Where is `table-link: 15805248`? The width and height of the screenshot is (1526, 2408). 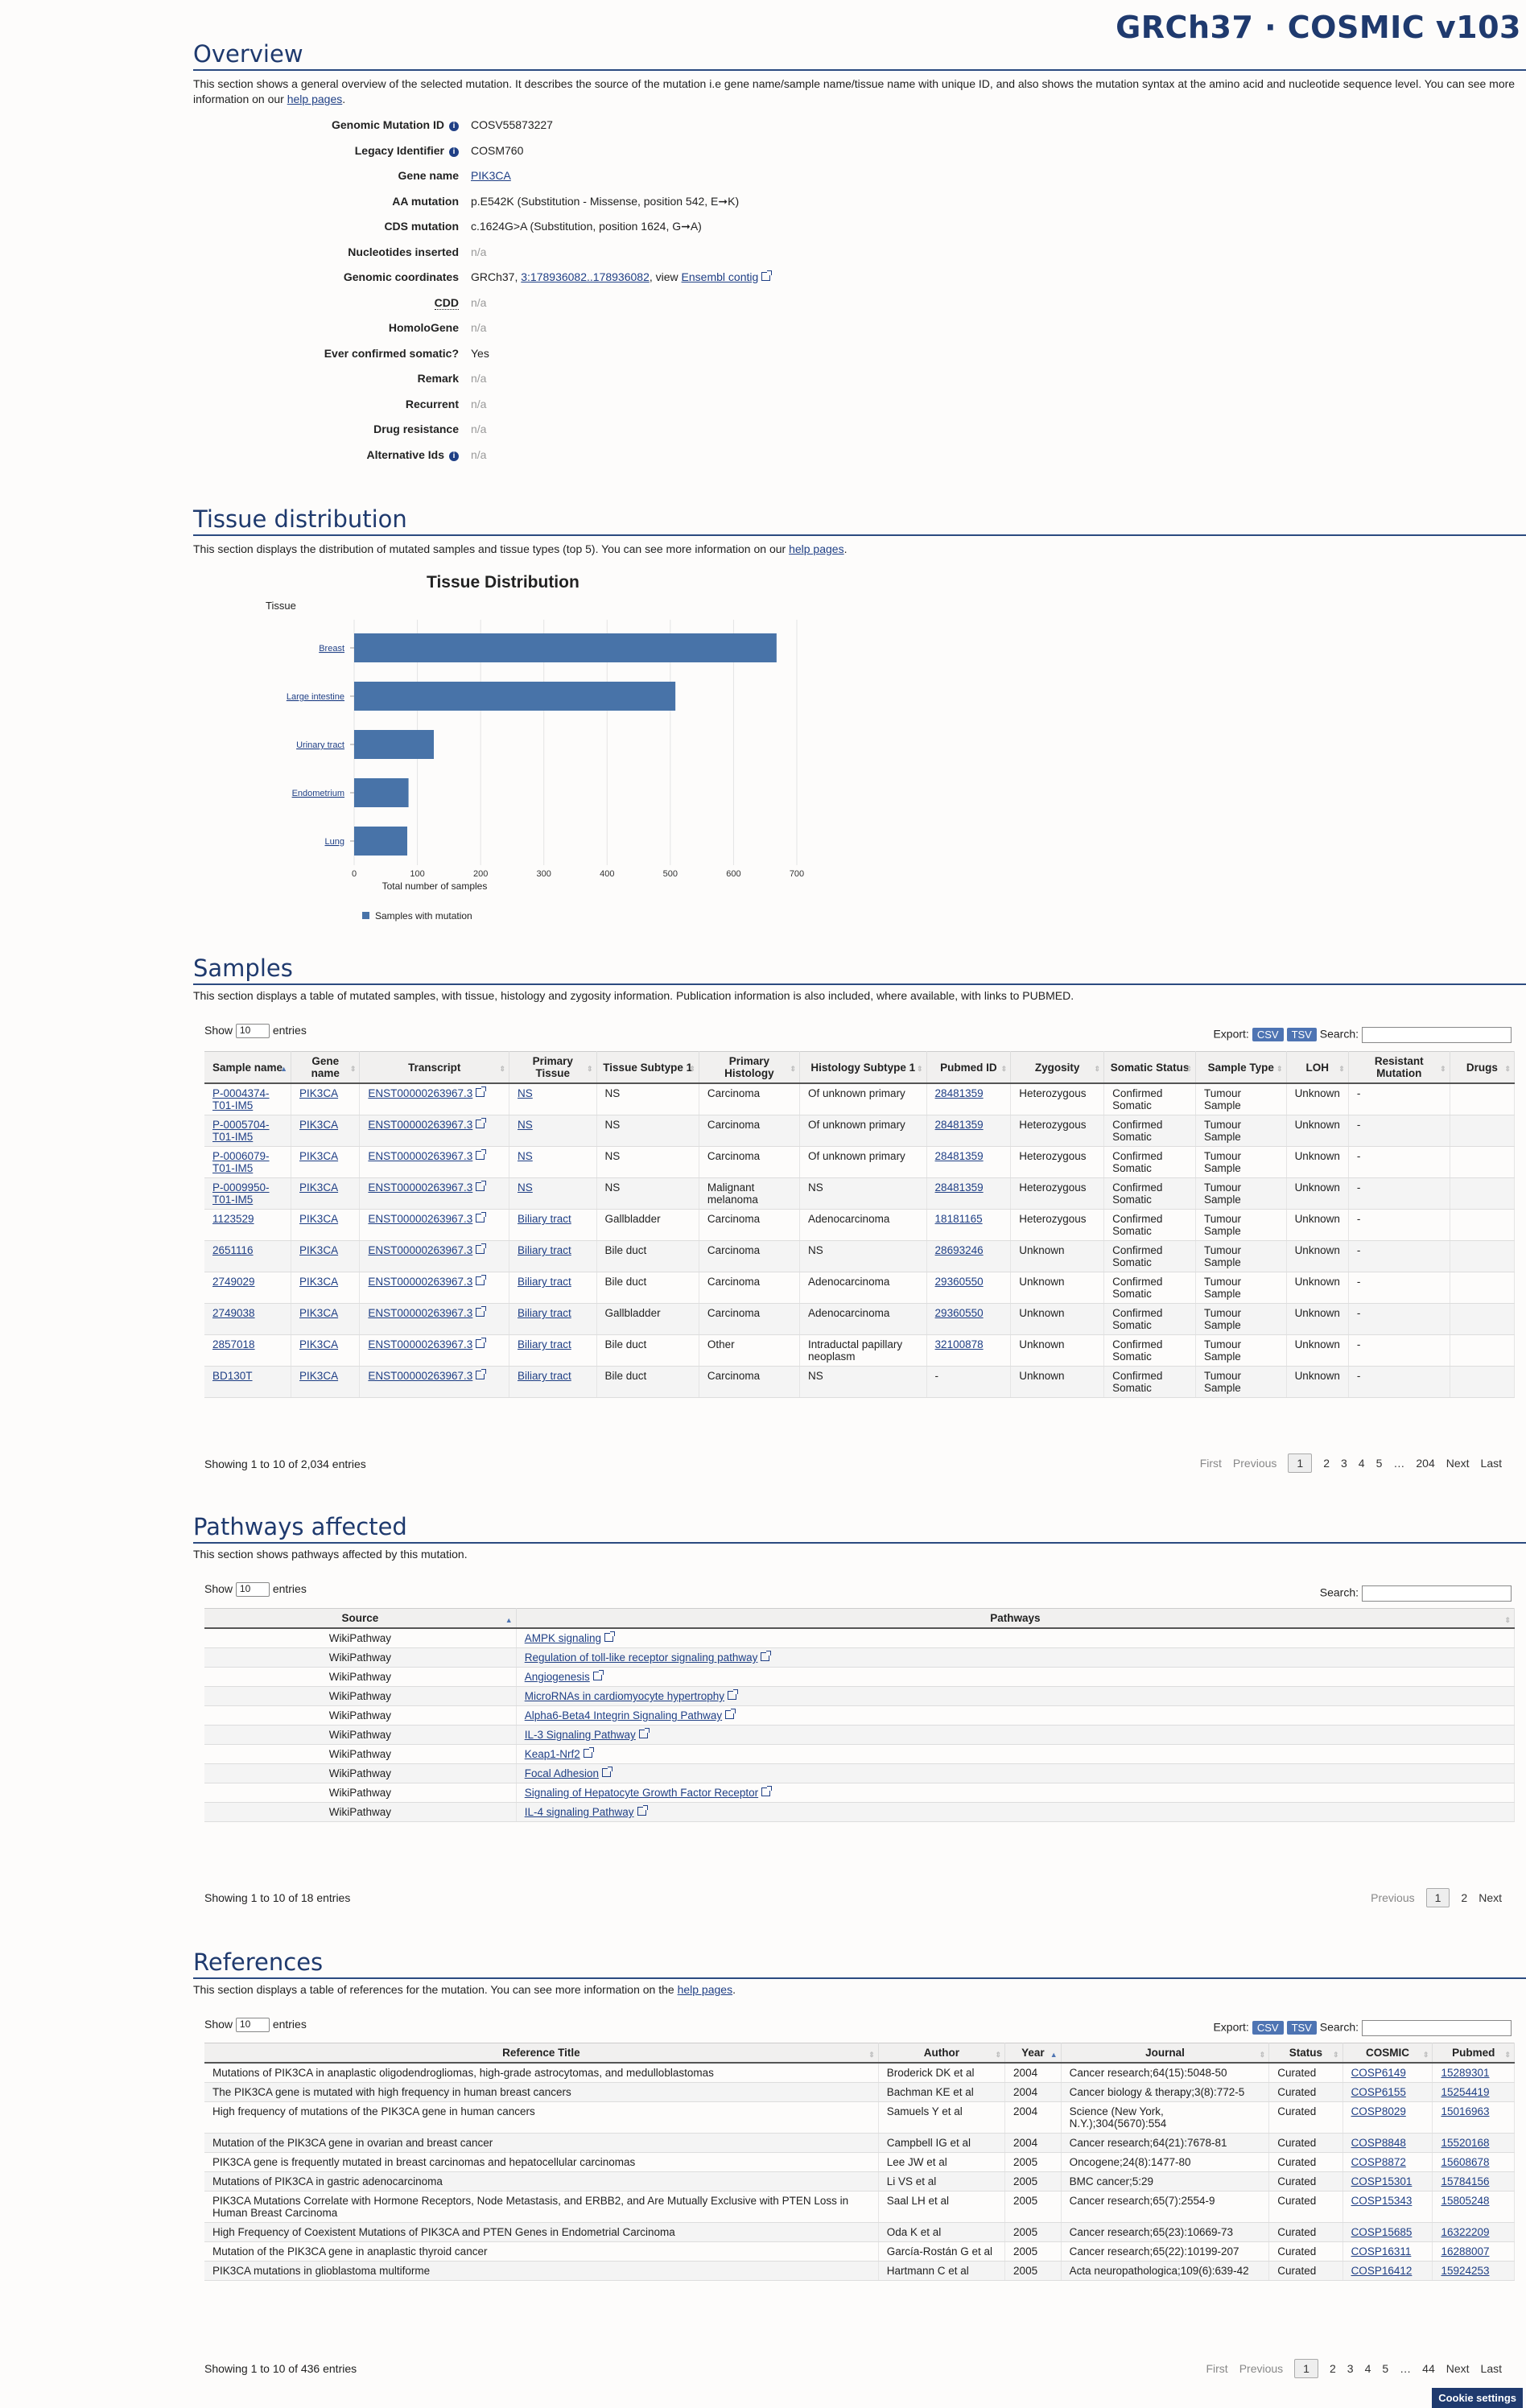
table-link: 15805248 is located at coordinates (1465, 2201).